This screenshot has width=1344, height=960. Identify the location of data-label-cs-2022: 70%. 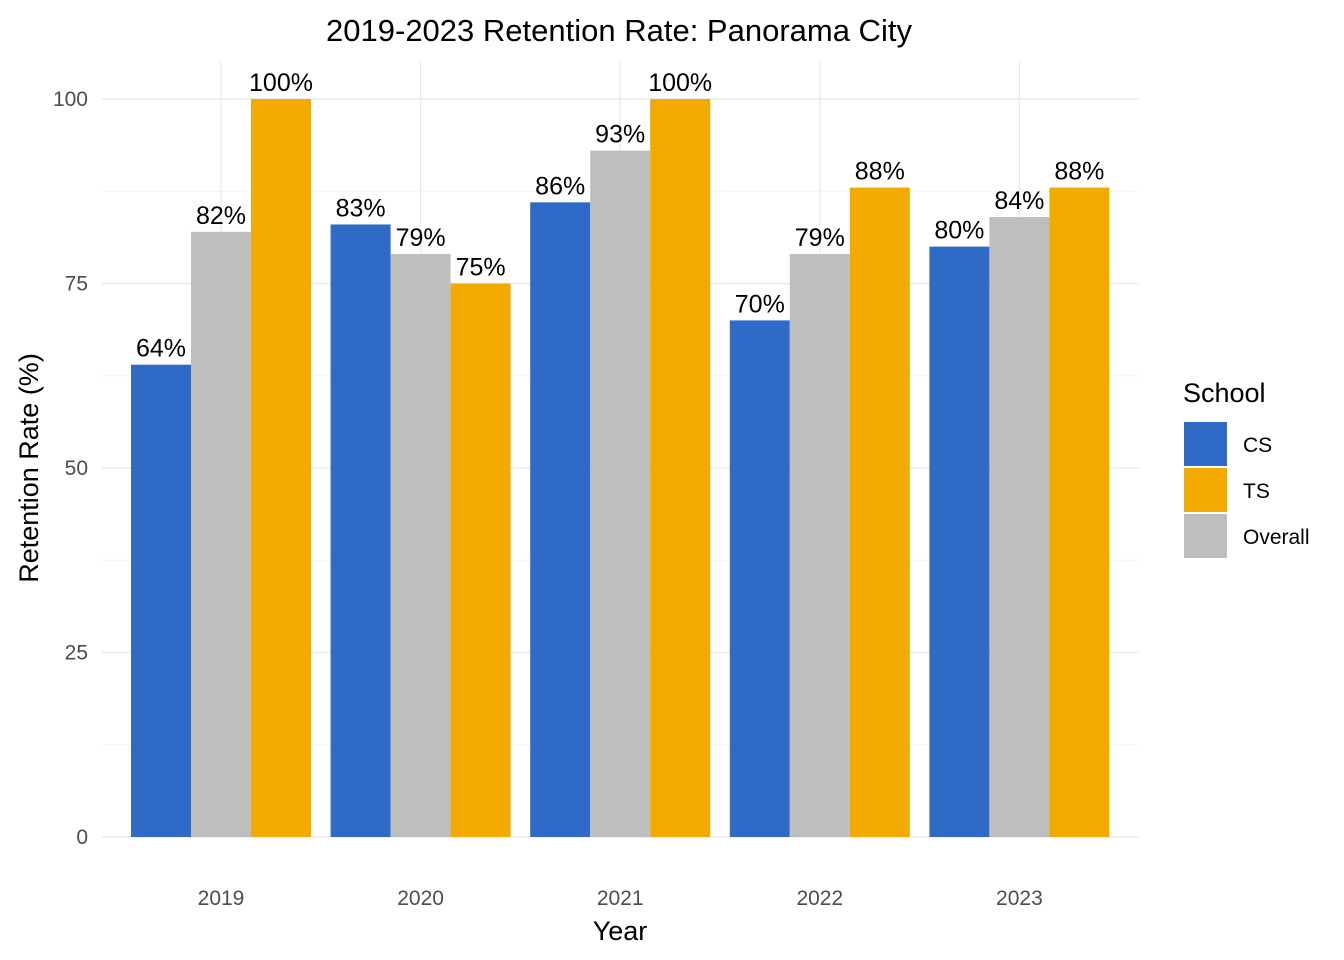
(760, 304).